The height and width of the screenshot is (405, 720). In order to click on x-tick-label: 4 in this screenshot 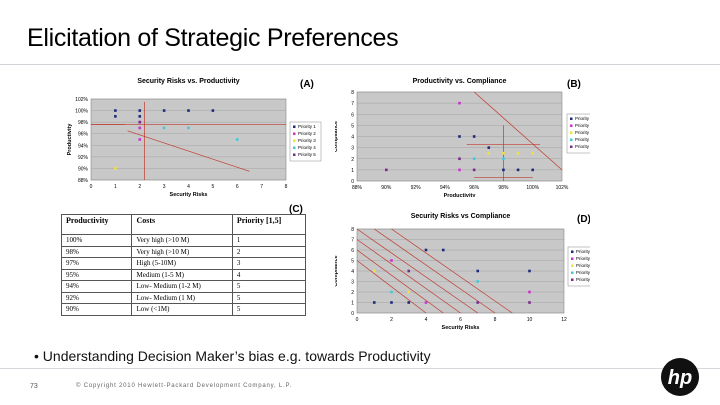, I will do `click(188, 187)`.